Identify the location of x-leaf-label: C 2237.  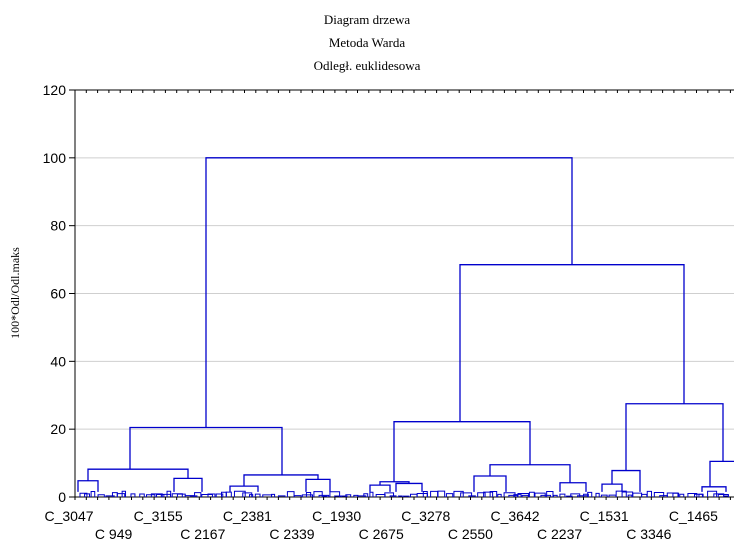
(559, 534).